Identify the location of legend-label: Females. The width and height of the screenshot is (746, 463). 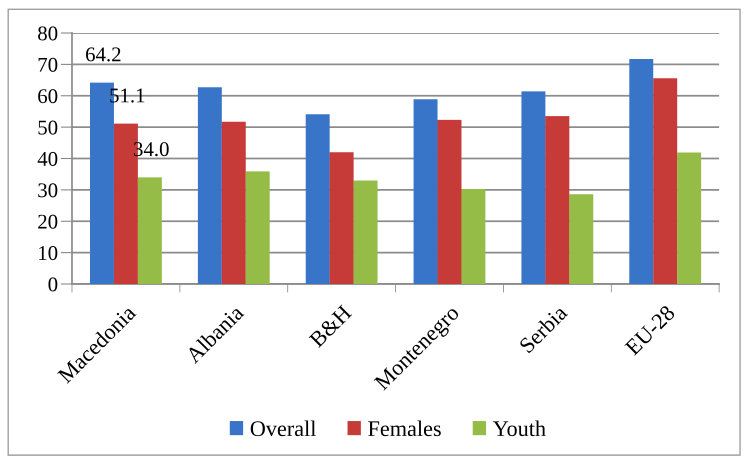
(404, 428).